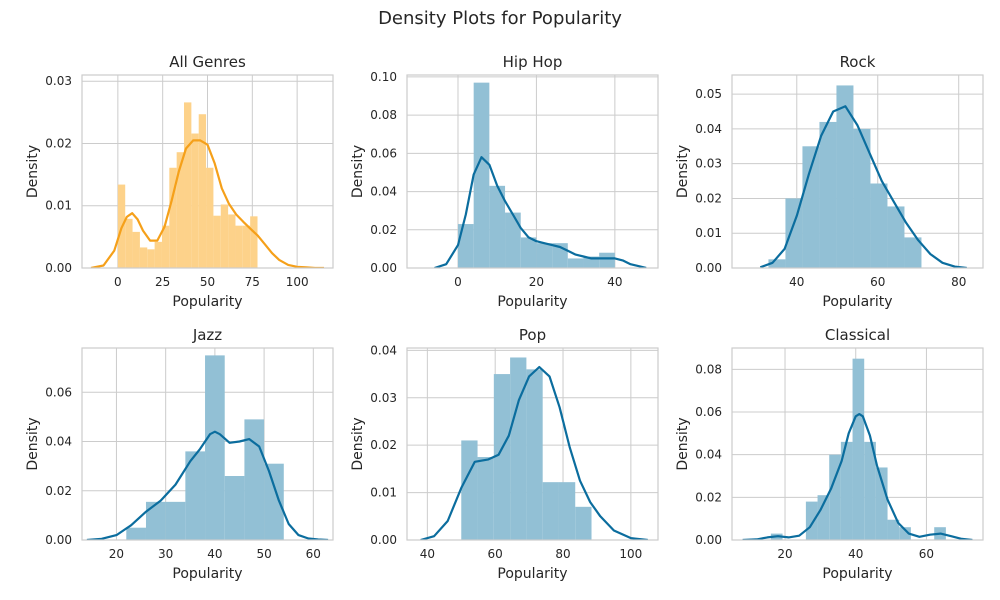 The image size is (1000, 600). Describe the element at coordinates (207, 335) in the screenshot. I see `subplot-title: Jazz` at that location.